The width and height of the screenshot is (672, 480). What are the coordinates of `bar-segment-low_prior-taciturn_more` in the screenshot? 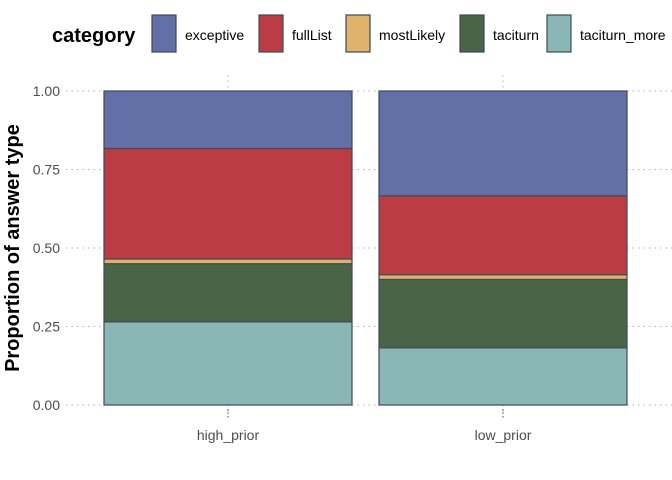 It's located at (503, 376).